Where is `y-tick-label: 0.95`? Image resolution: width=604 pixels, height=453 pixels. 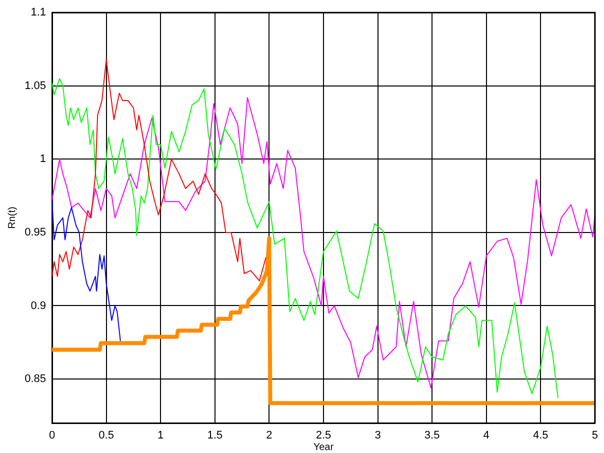 y-tick-label: 0.95 is located at coordinates (35, 232).